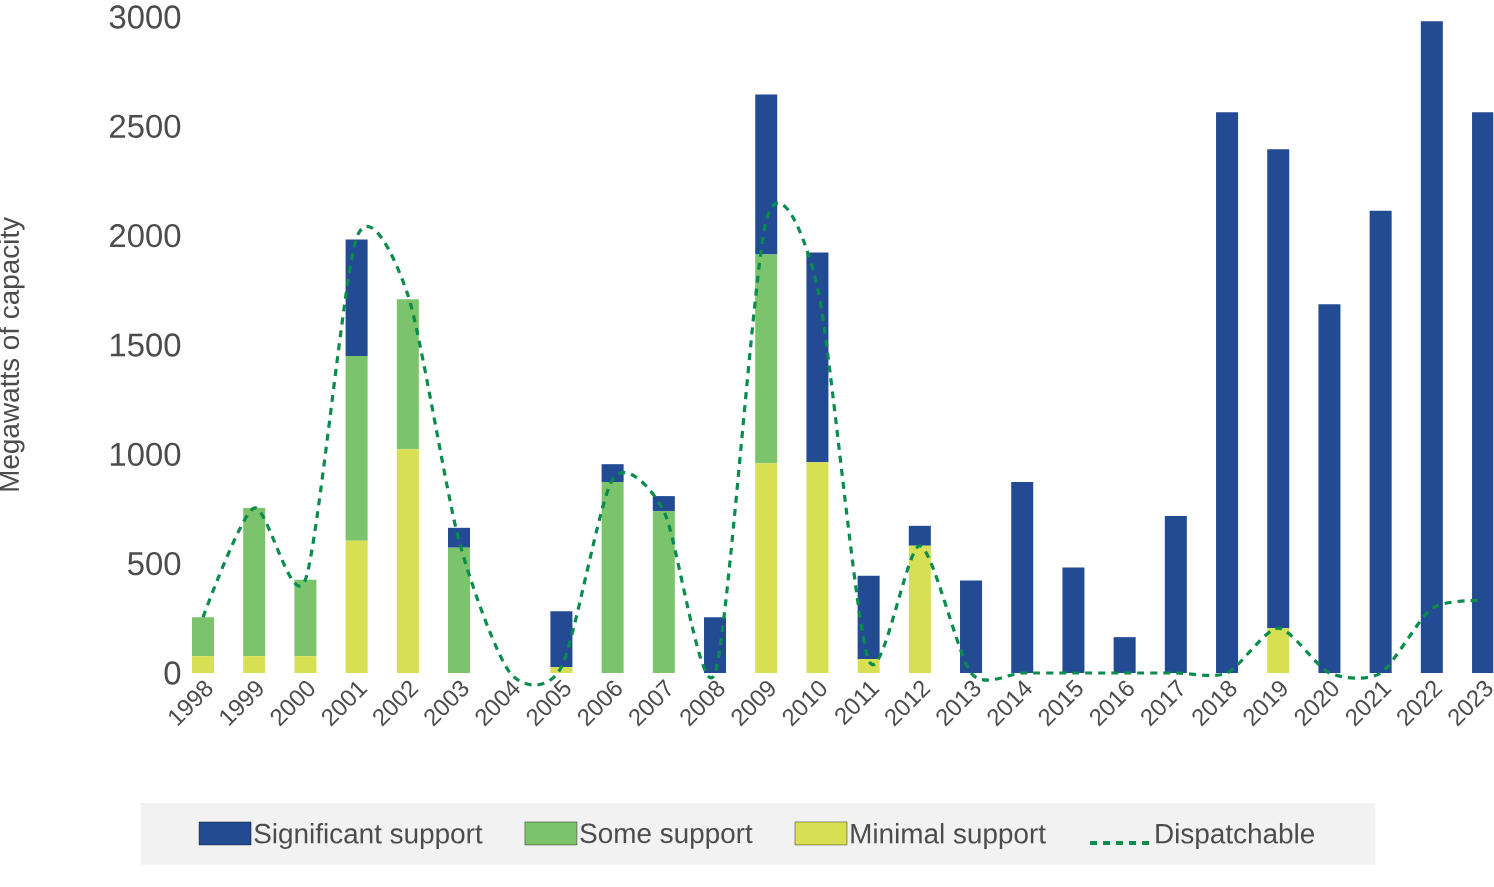  Describe the element at coordinates (145, 345) in the screenshot. I see `y-tick-label: 1500` at that location.